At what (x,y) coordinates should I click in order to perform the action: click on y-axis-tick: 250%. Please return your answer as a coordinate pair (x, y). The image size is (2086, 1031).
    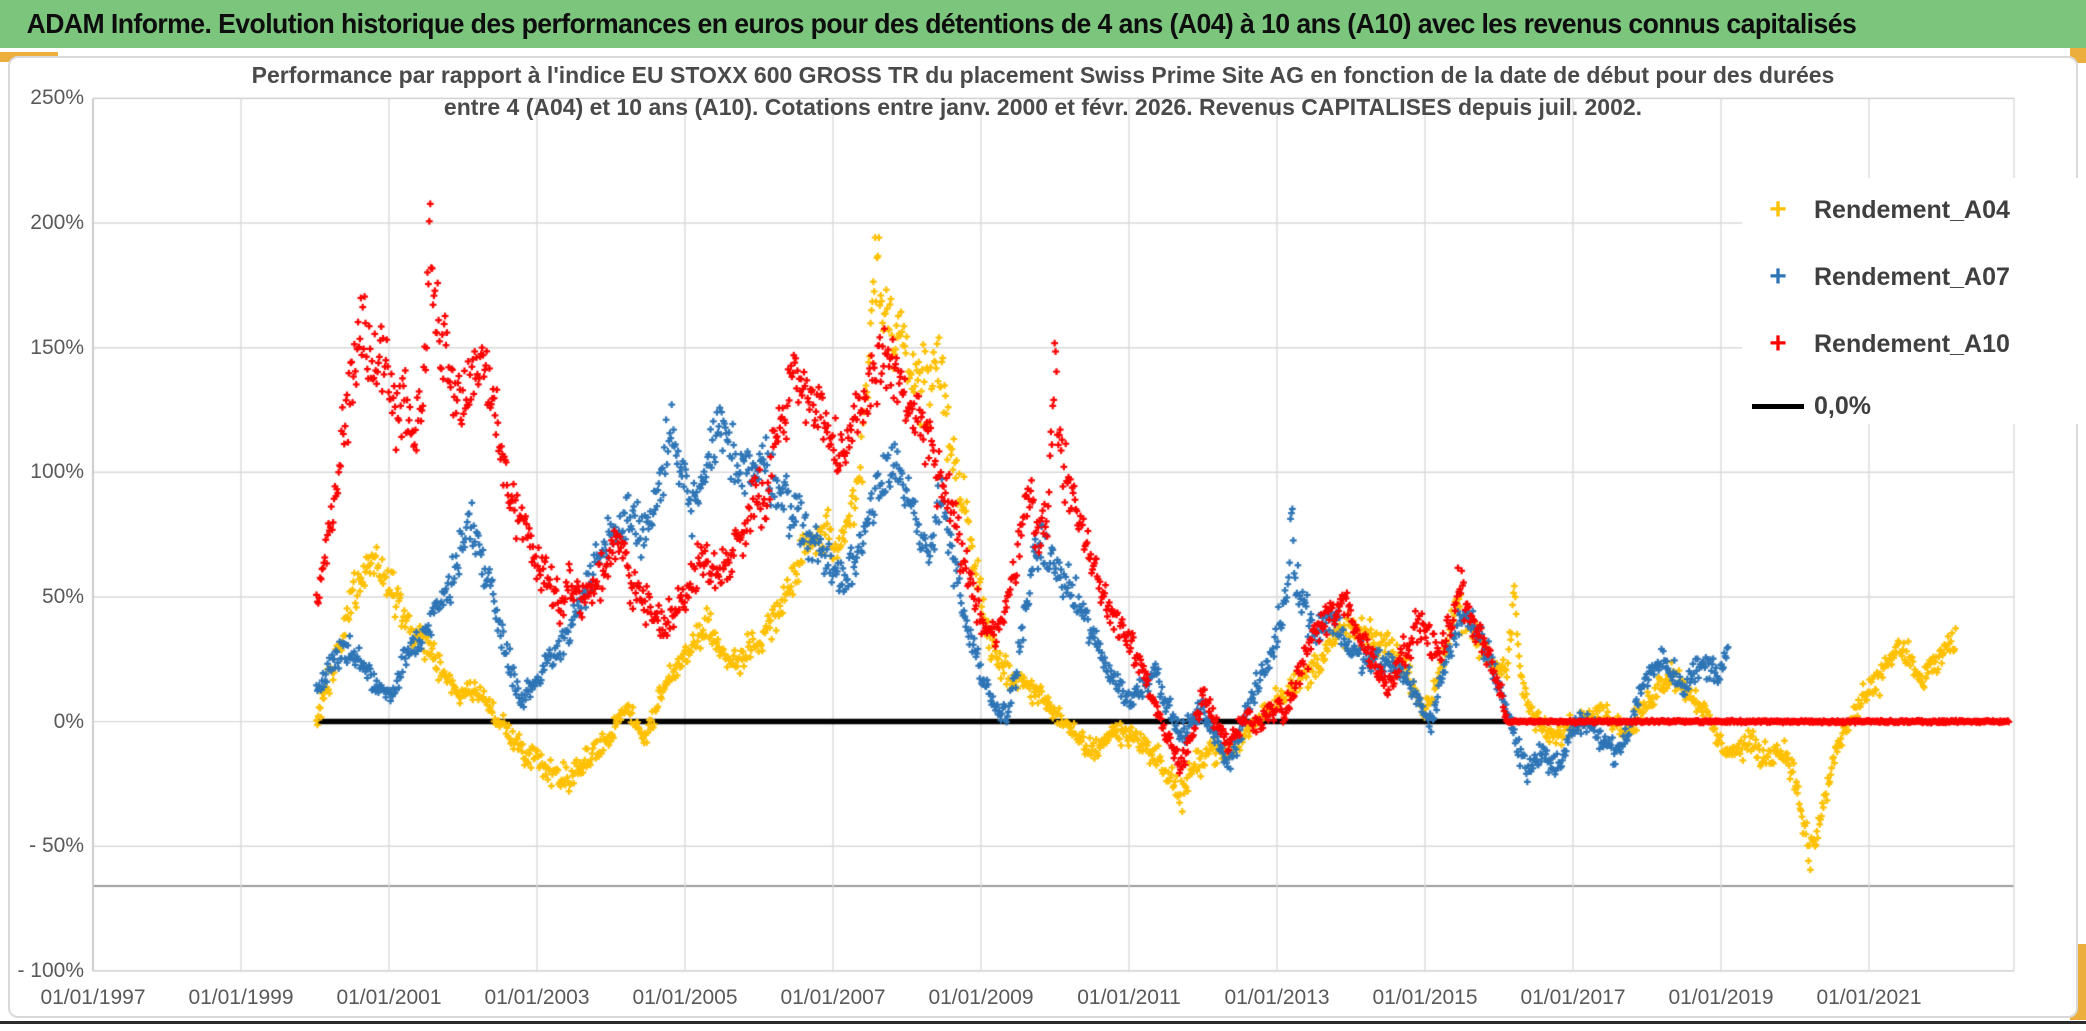
    Looking at the image, I should click on (57, 98).